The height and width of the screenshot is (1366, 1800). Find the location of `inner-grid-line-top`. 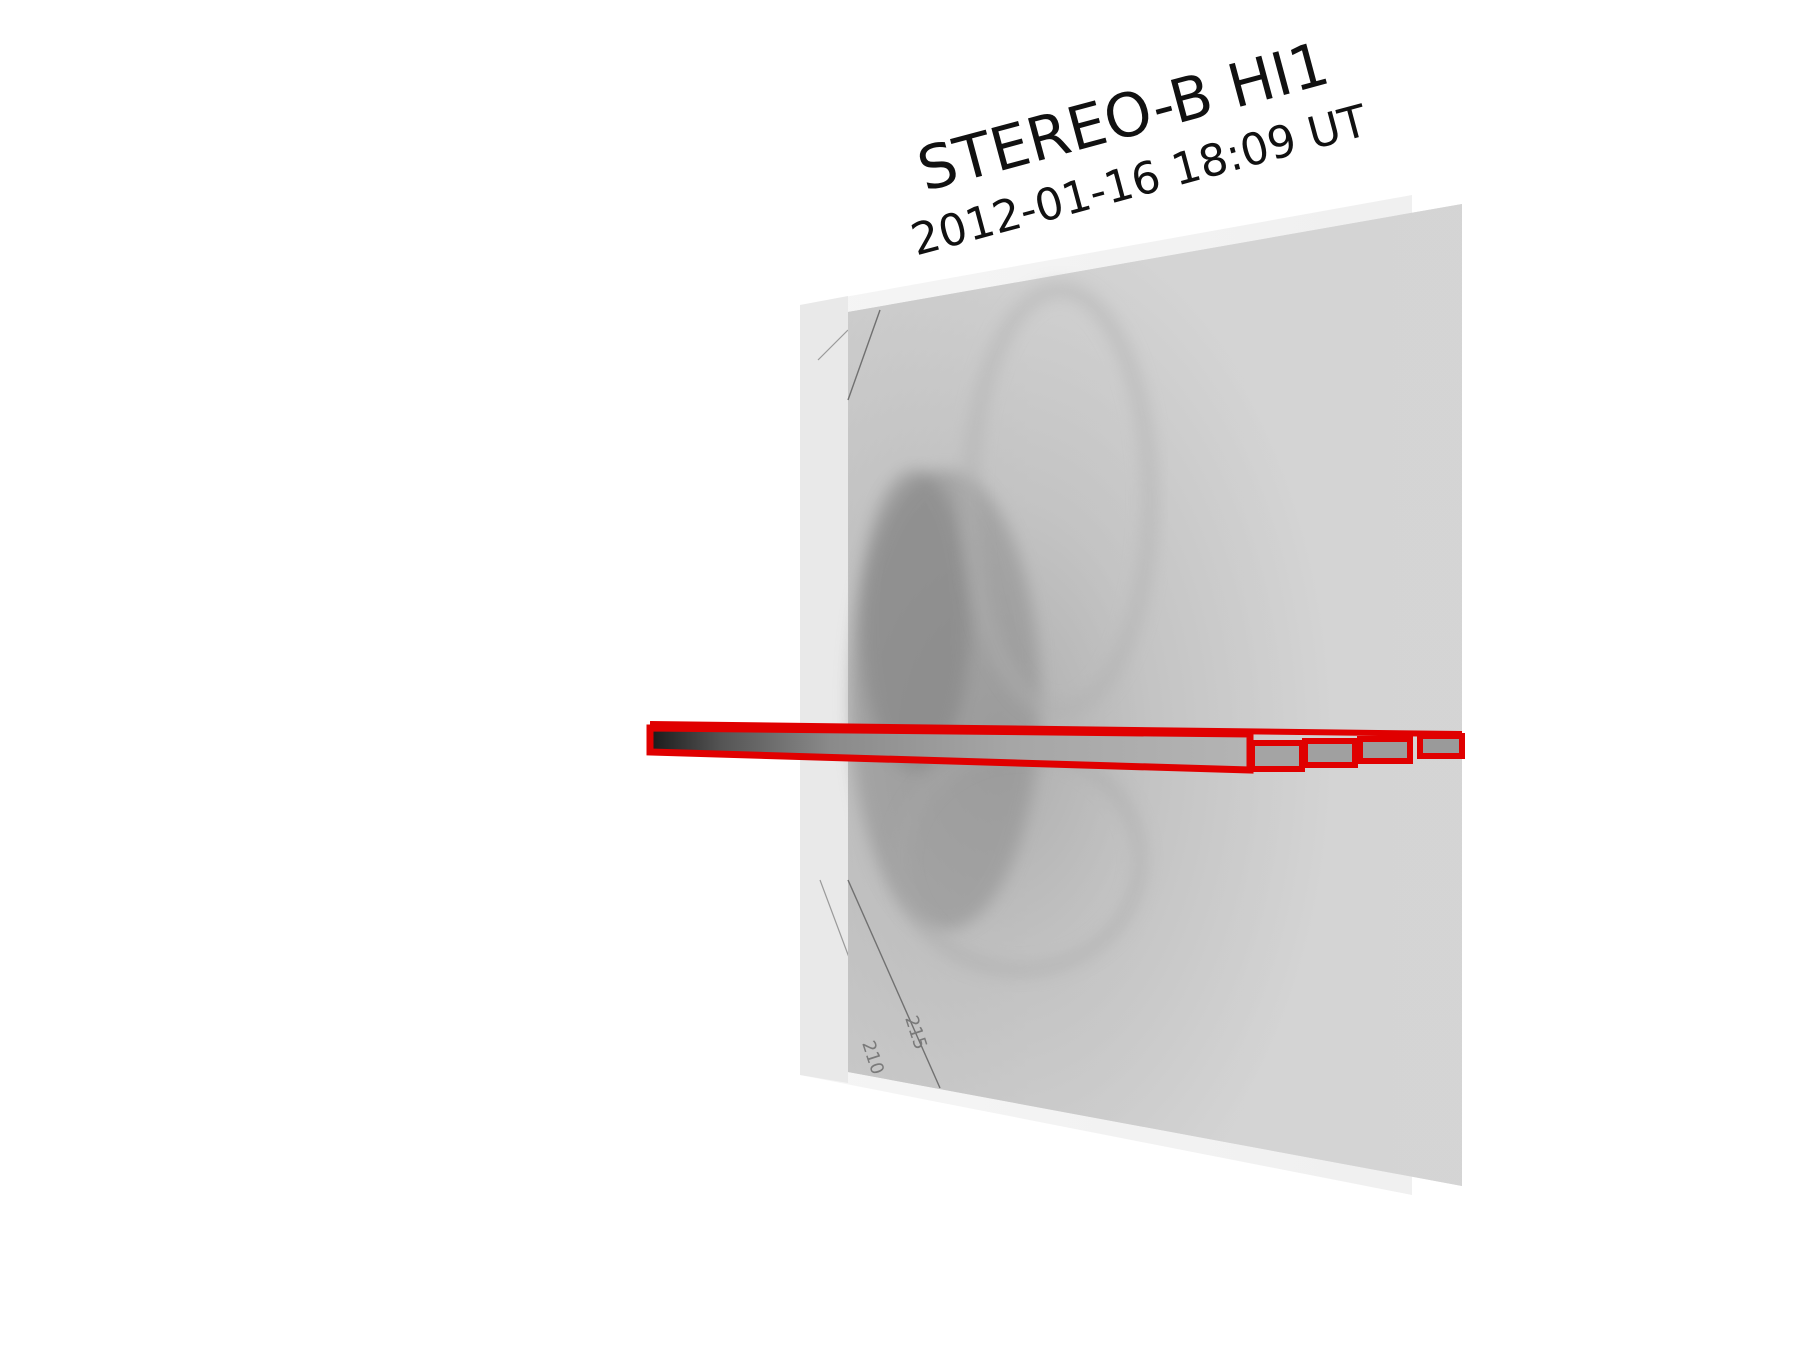

inner-grid-line-top is located at coordinates (864, 355).